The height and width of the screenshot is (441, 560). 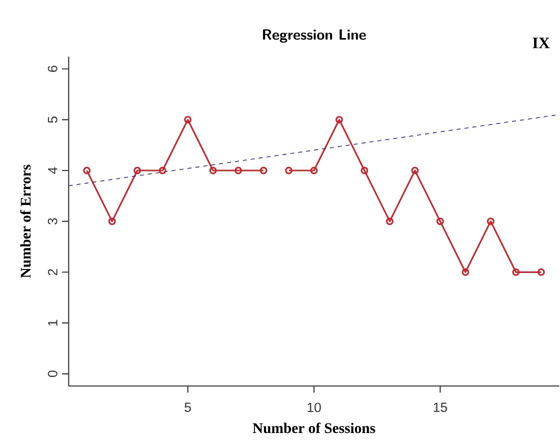 I want to click on y-tick-label: 4, so click(x=53, y=170).